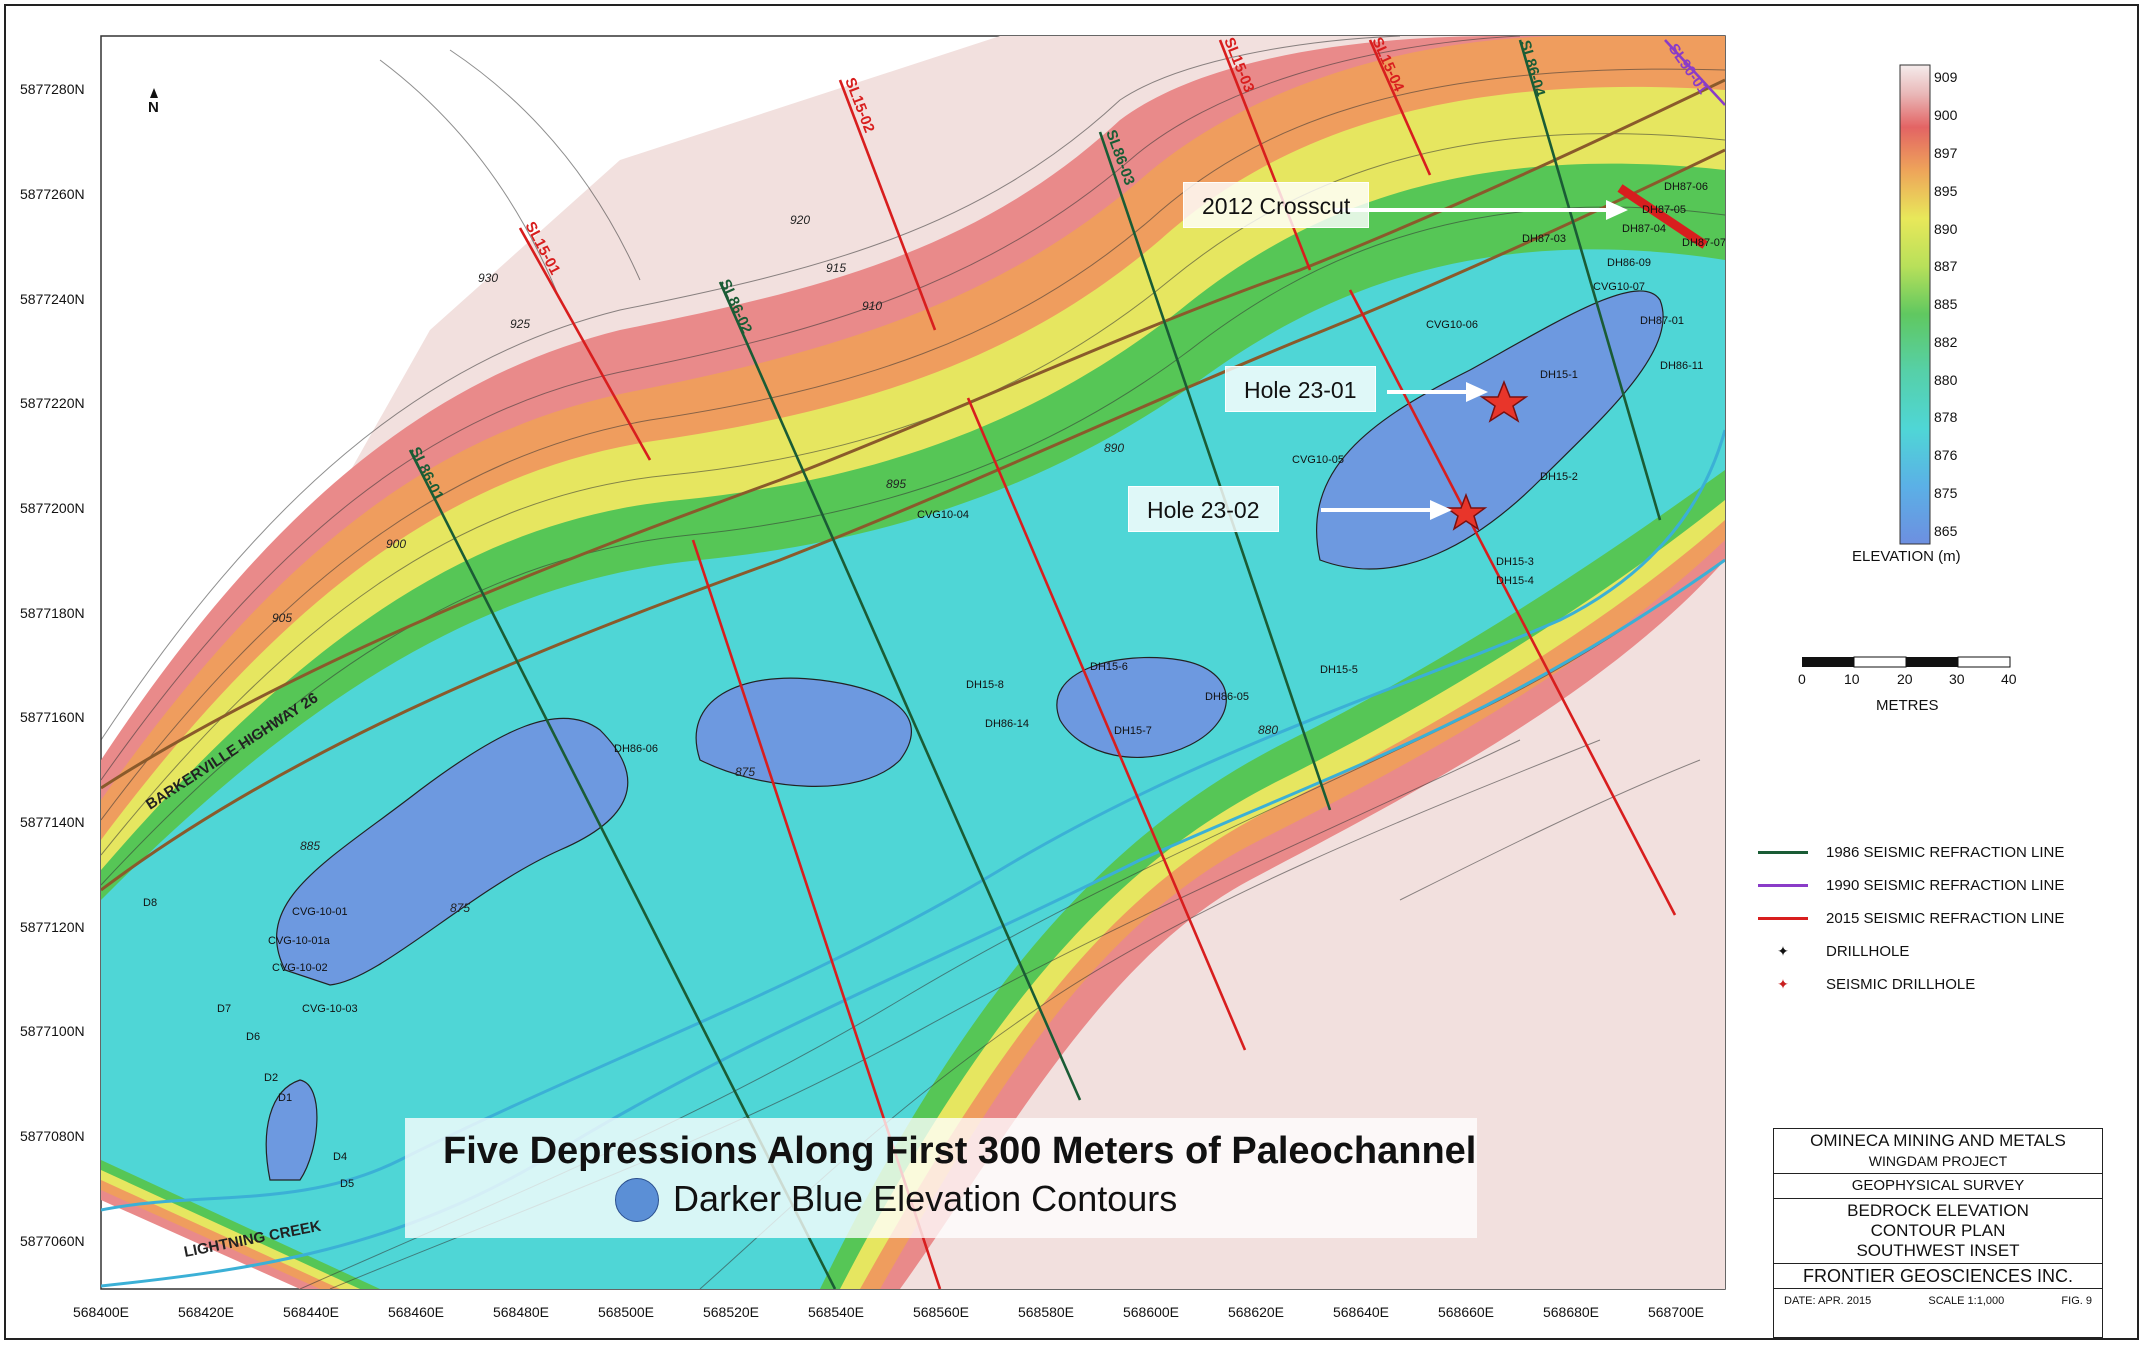 The height and width of the screenshot is (1346, 2145). What do you see at coordinates (1938, 1276) in the screenshot?
I see `consultant-name: FRONTIER GEOSCIENCES INC.` at bounding box center [1938, 1276].